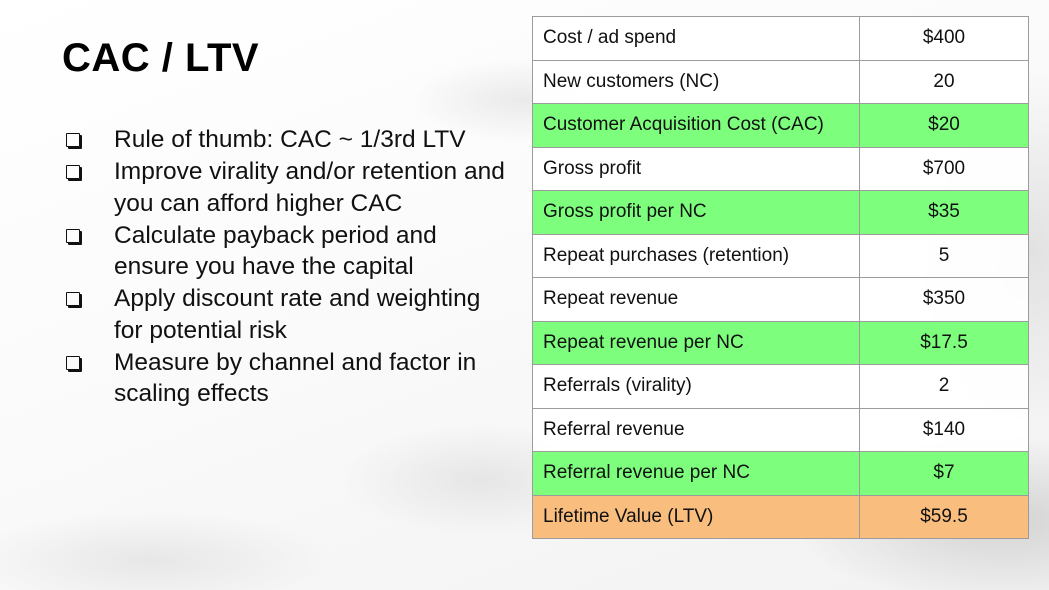 Image resolution: width=1049 pixels, height=590 pixels. What do you see at coordinates (944, 168) in the screenshot?
I see `row-value: $700` at bounding box center [944, 168].